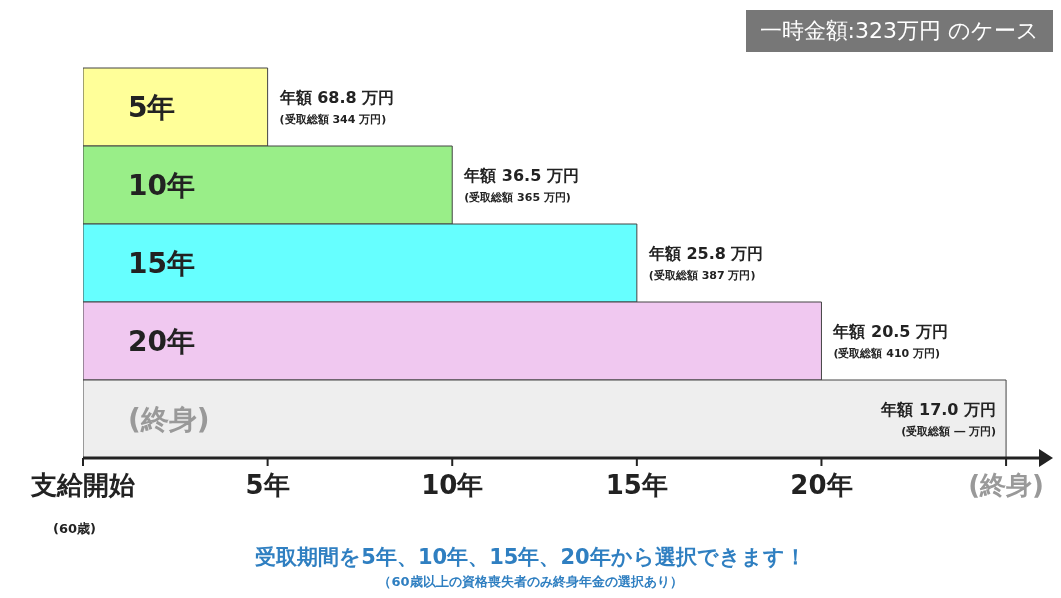 This screenshot has height=598, width=1061. I want to click on text: 一時金額:323万円 のケース, so click(899, 31).